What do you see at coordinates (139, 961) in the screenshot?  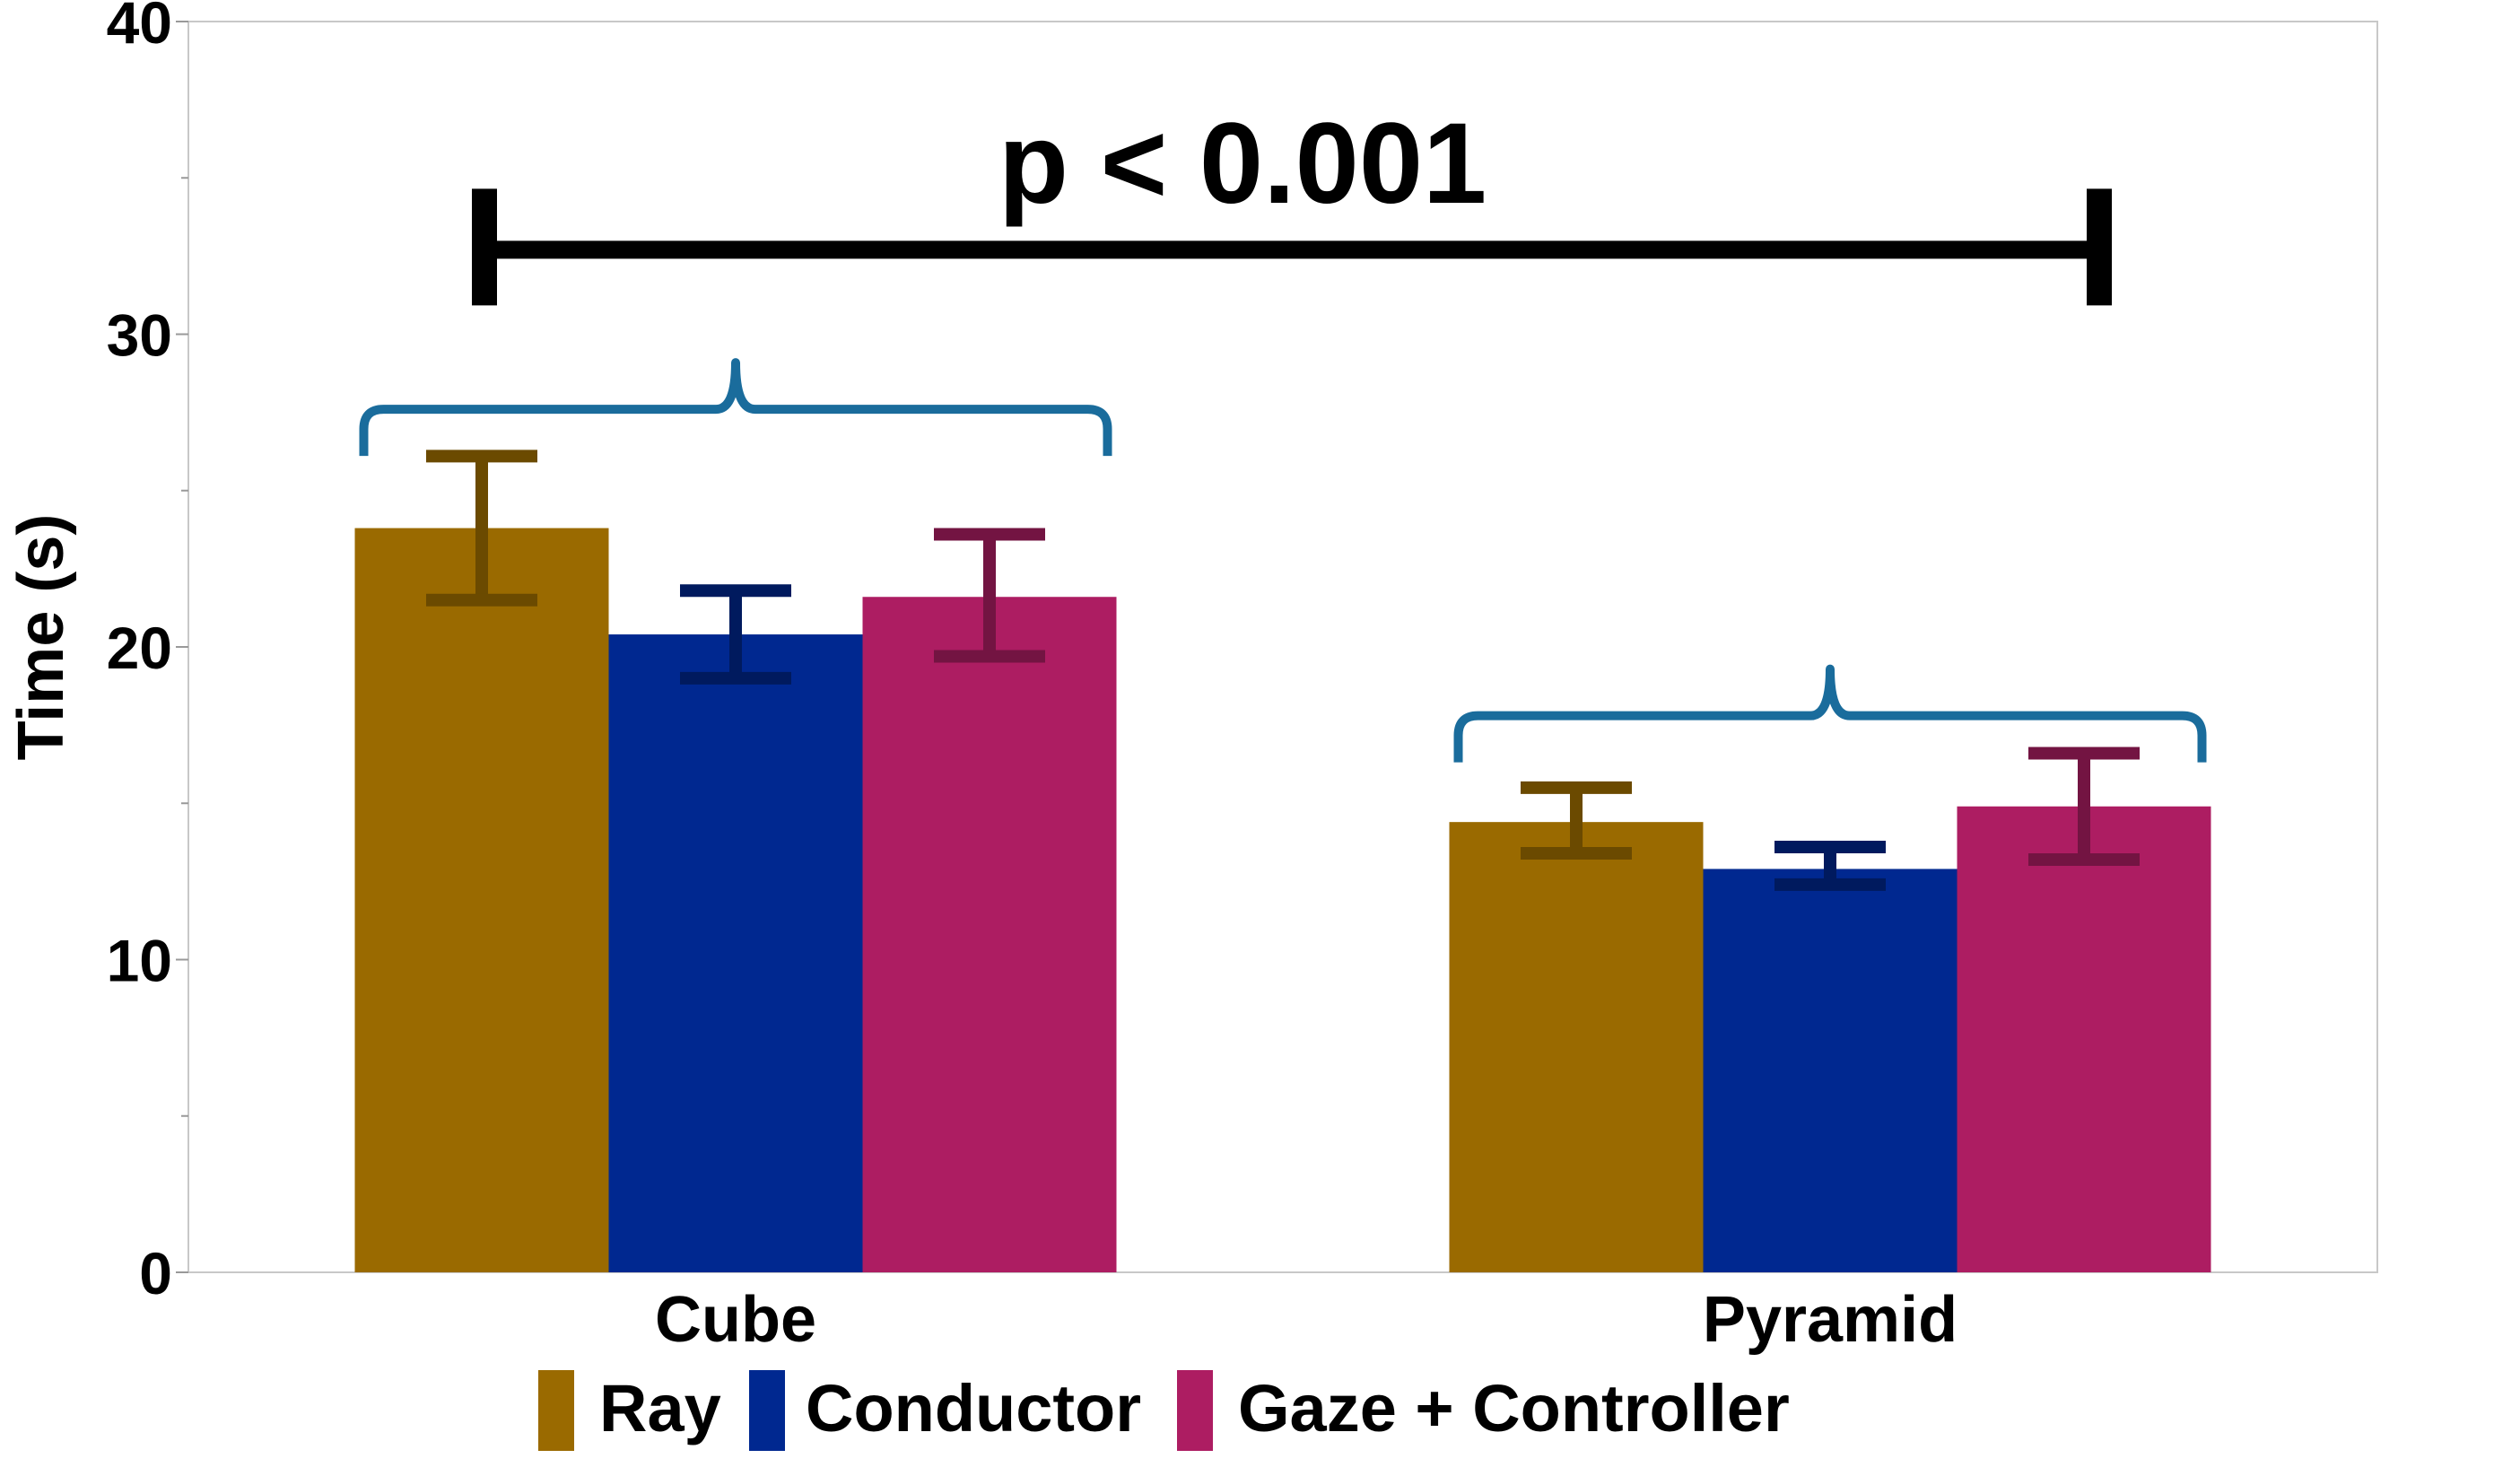 I see `y-tick-label: 10` at bounding box center [139, 961].